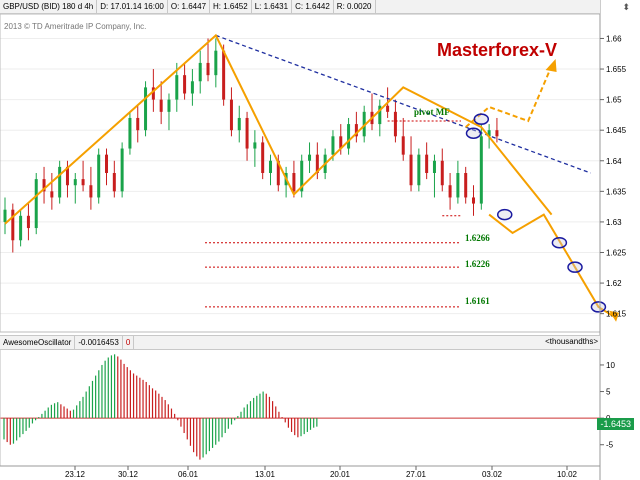  Describe the element at coordinates (477, 301) in the screenshot. I see `level-label-3: 1.6161` at that location.